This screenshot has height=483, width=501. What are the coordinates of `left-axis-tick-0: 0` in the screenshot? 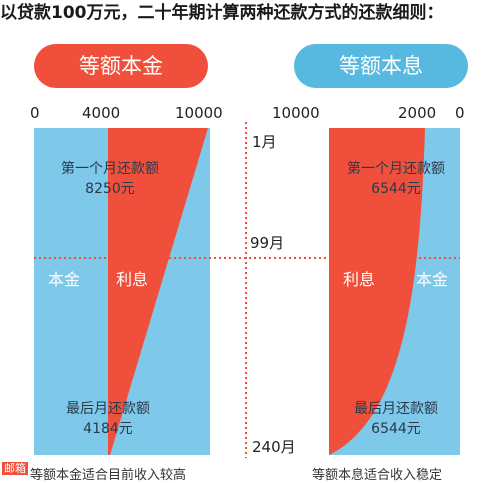 It's located at (35, 113).